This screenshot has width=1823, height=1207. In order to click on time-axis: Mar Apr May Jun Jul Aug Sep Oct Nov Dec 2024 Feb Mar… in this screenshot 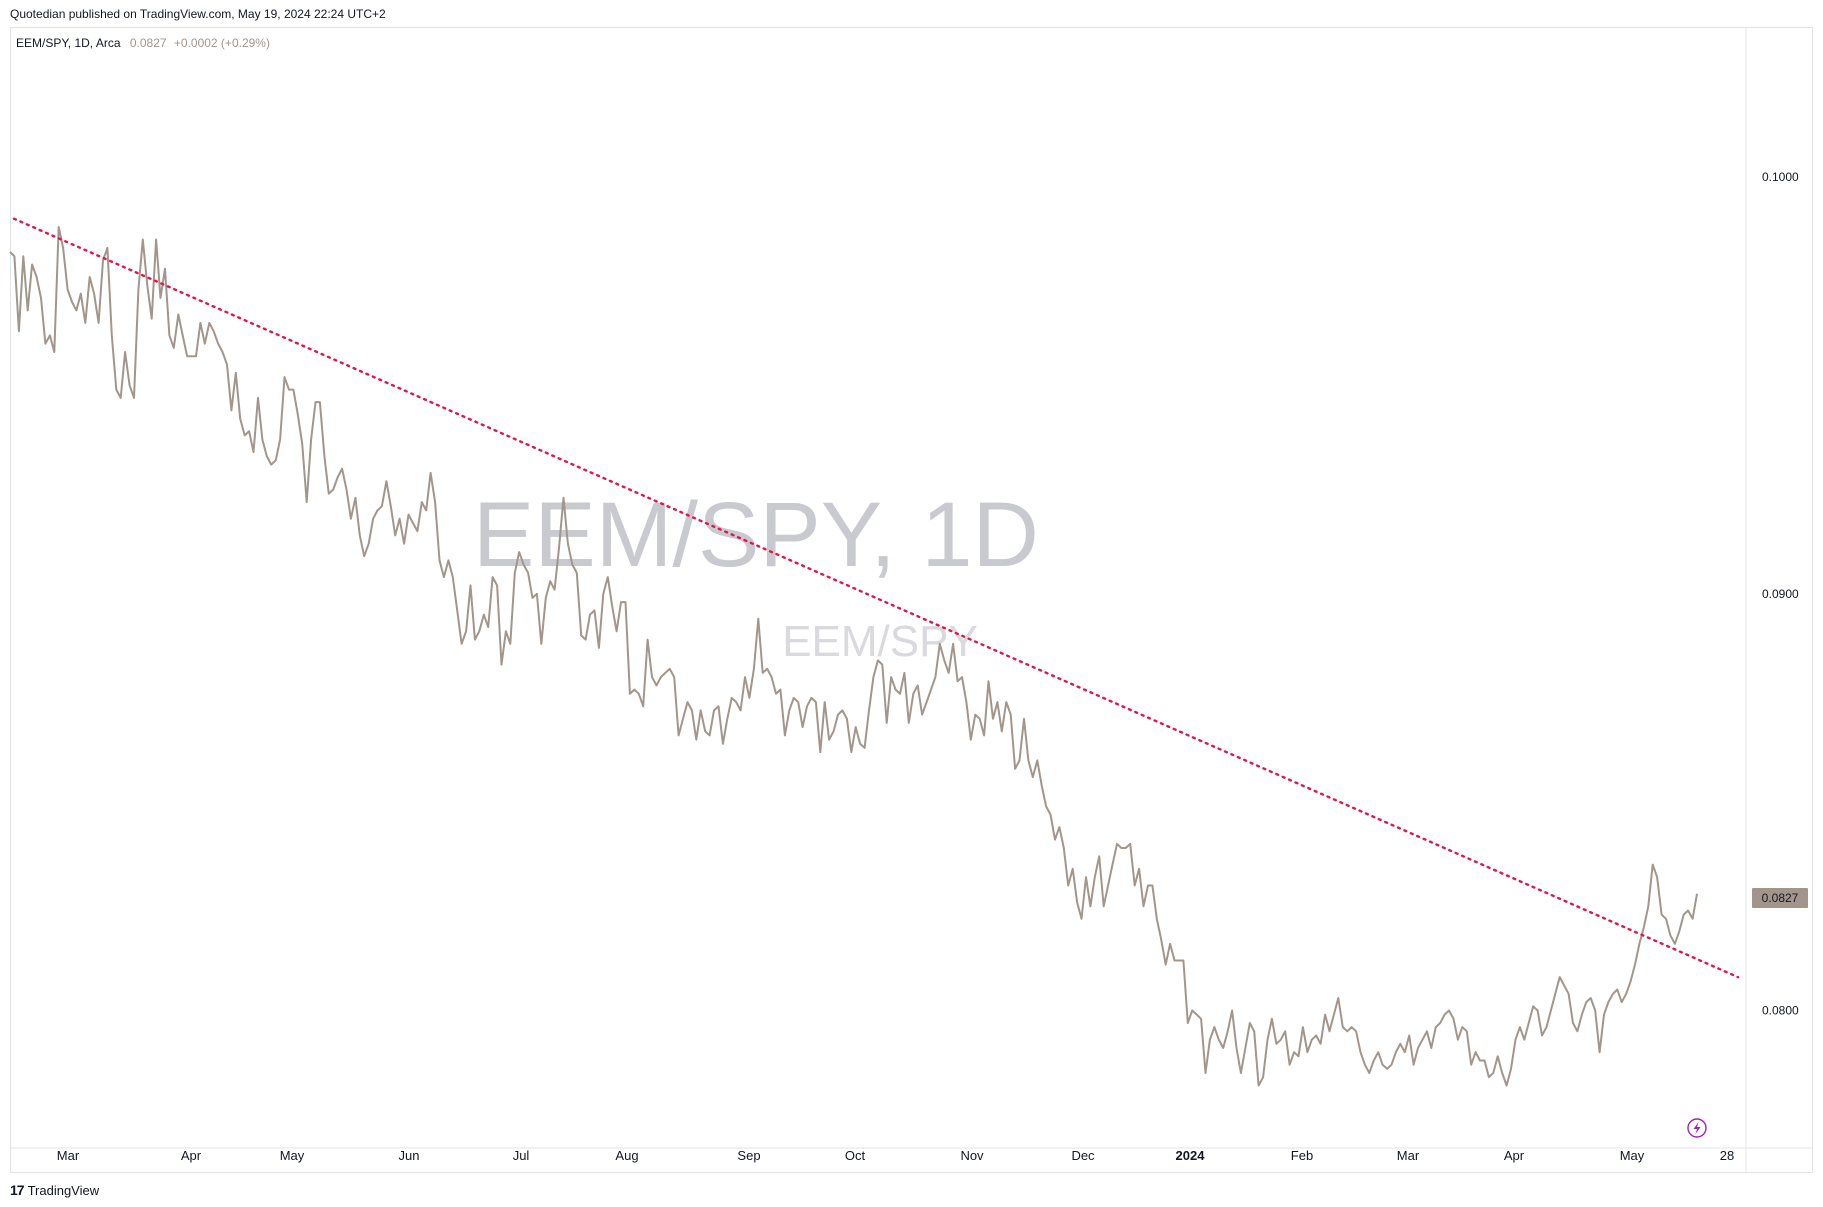, I will do `click(895, 1155)`.